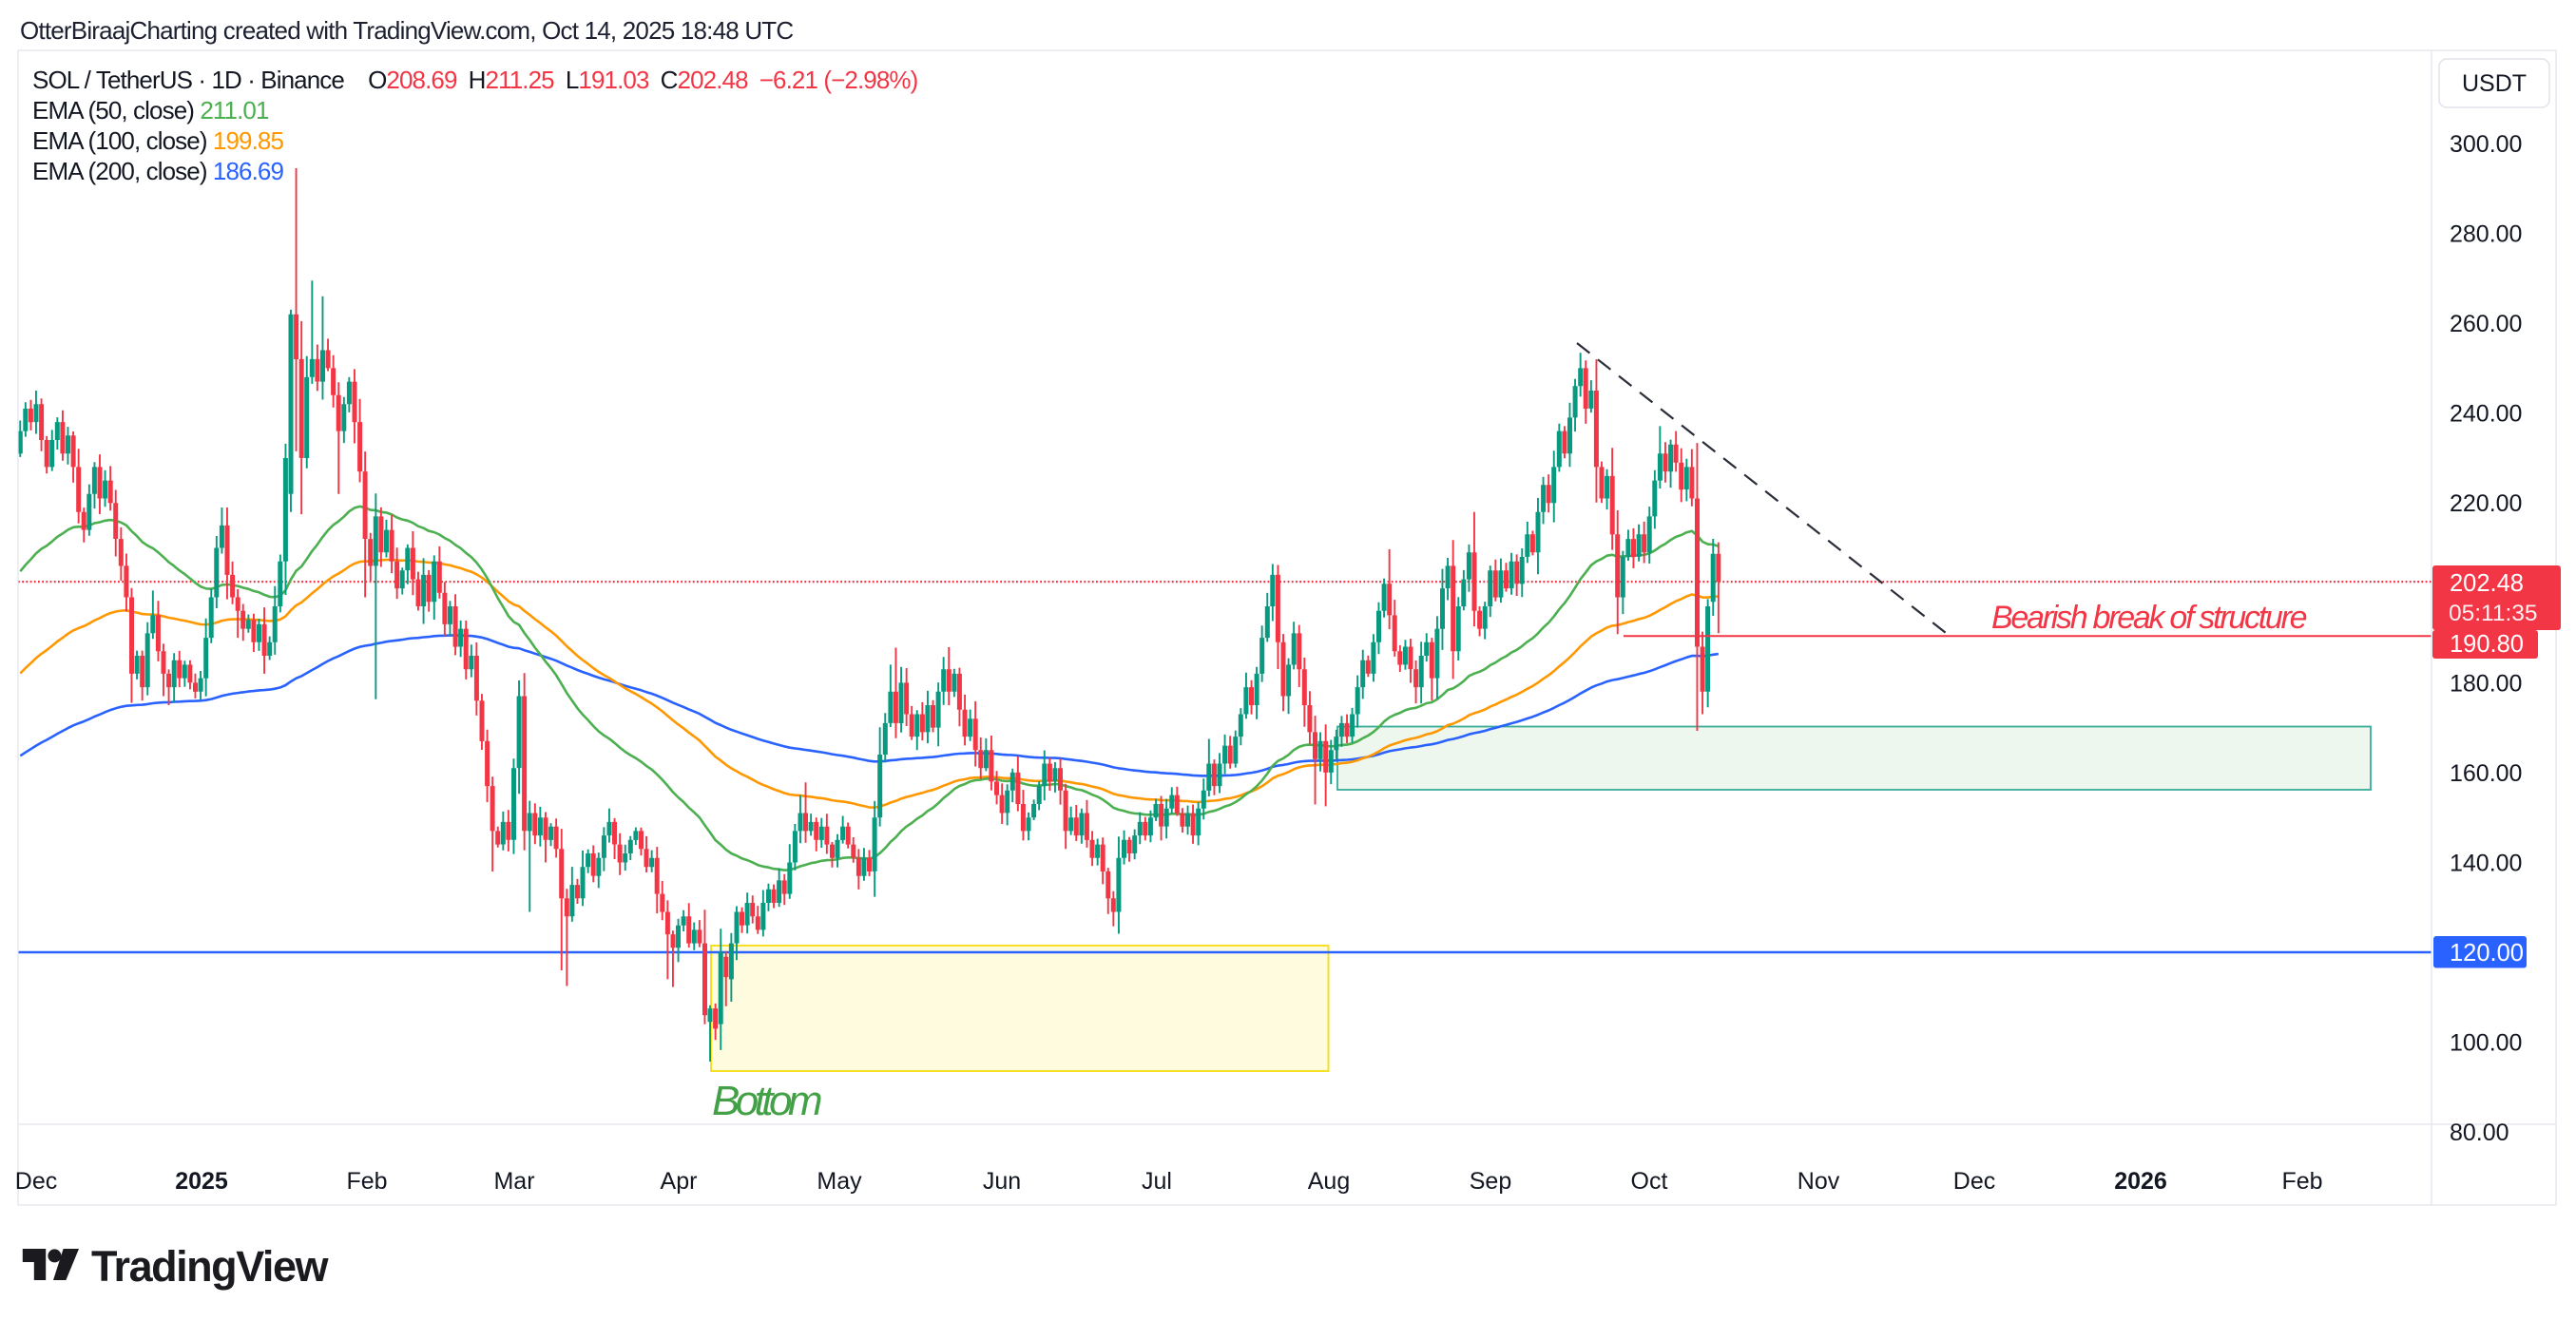 Image resolution: width=2576 pixels, height=1321 pixels. I want to click on svg-text: 120.00, so click(2487, 953).